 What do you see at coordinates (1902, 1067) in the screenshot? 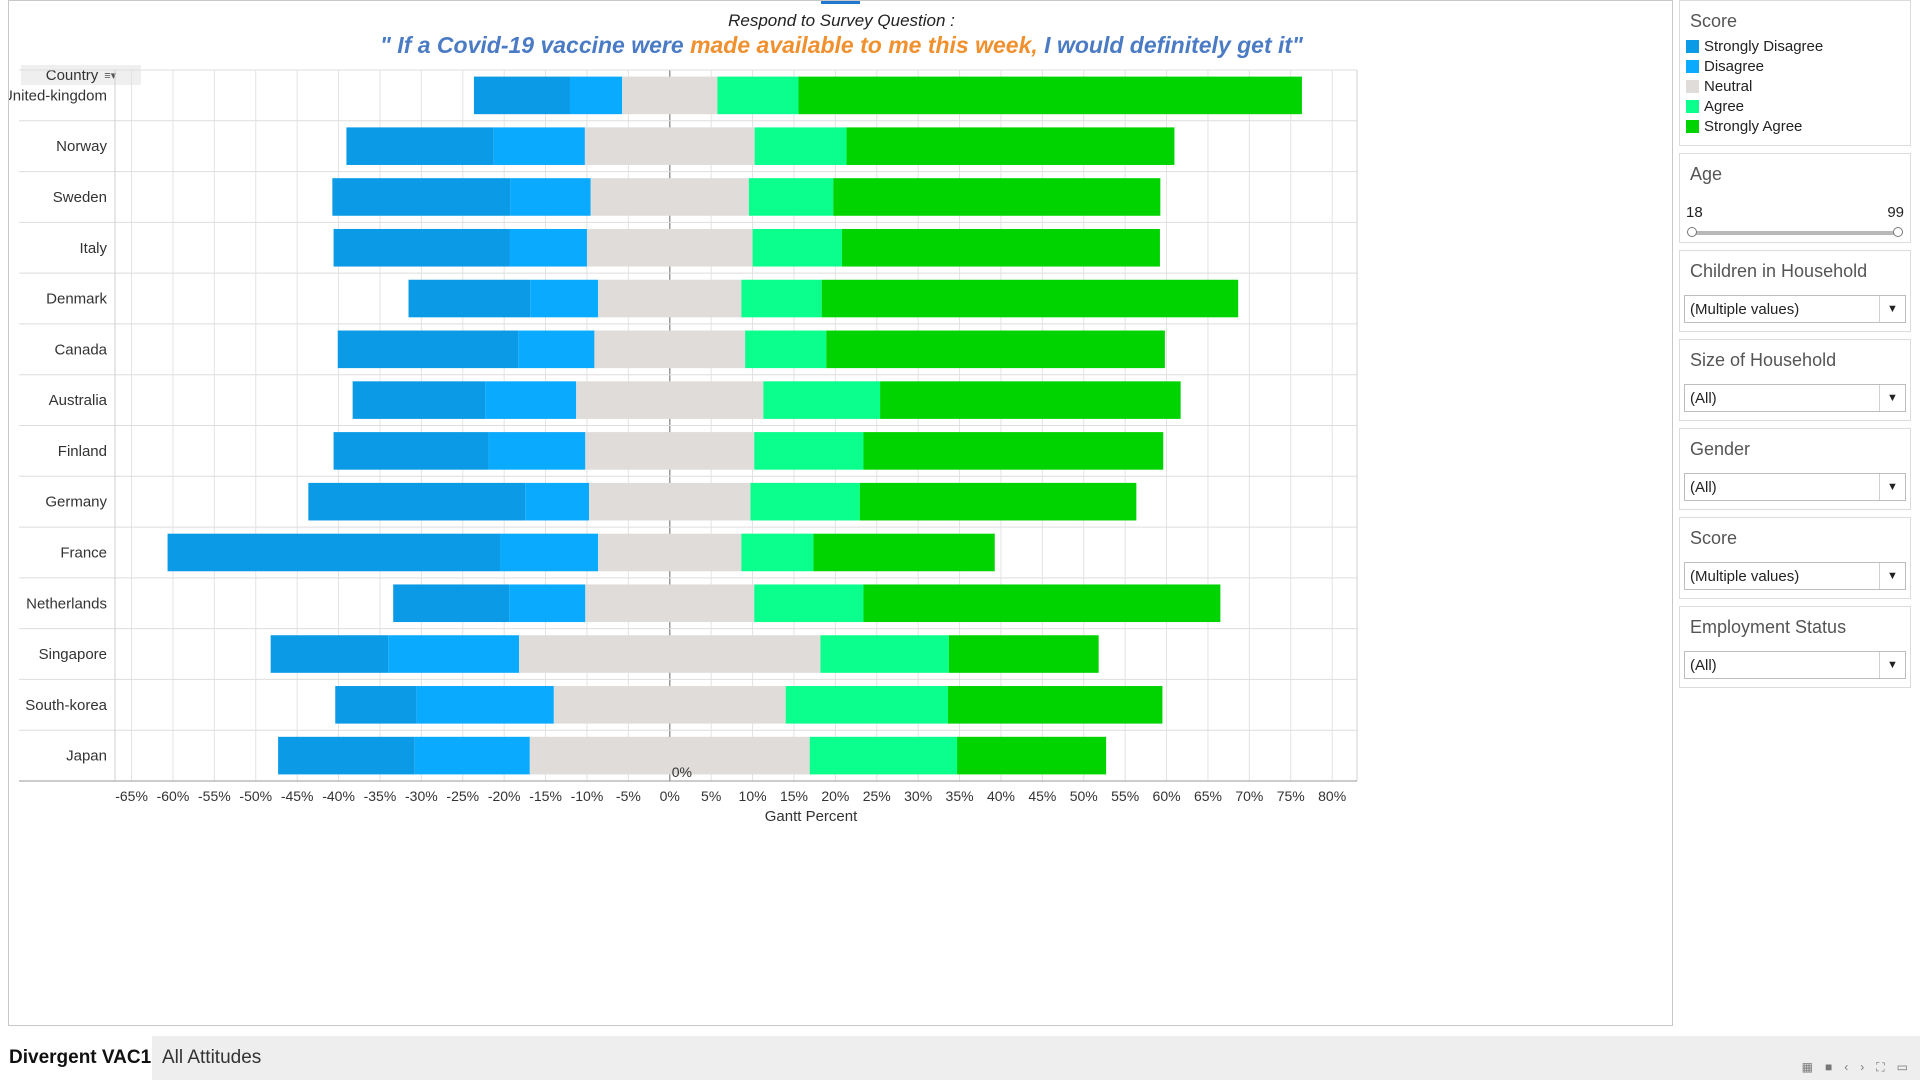
I see `present-icon: ▭` at bounding box center [1902, 1067].